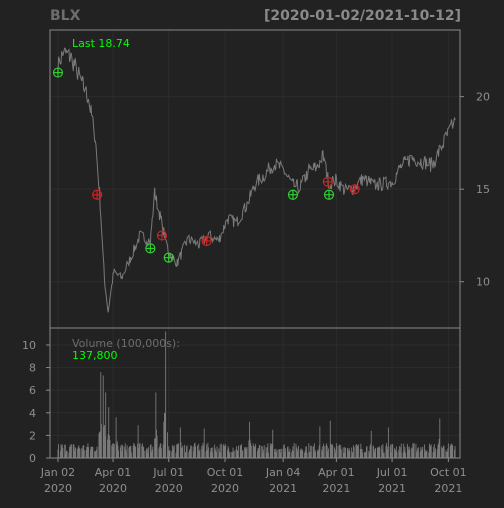 The height and width of the screenshot is (508, 504). What do you see at coordinates (32, 368) in the screenshot?
I see `volume-y-tick-label: 8` at bounding box center [32, 368].